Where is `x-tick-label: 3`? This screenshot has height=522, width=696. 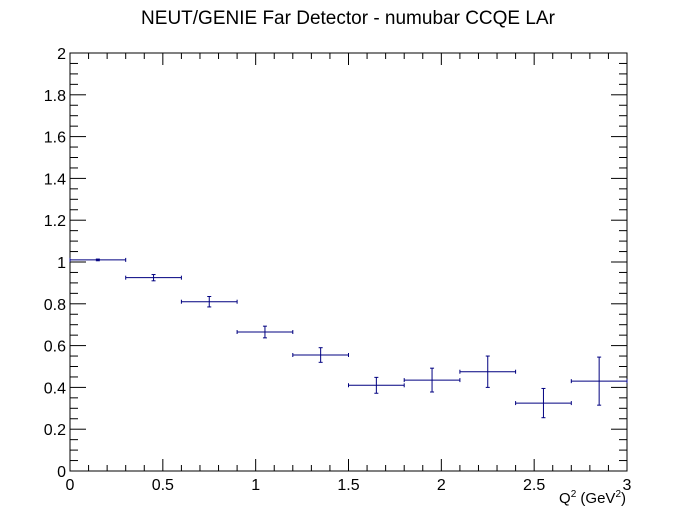
x-tick-label: 3 is located at coordinates (627, 485).